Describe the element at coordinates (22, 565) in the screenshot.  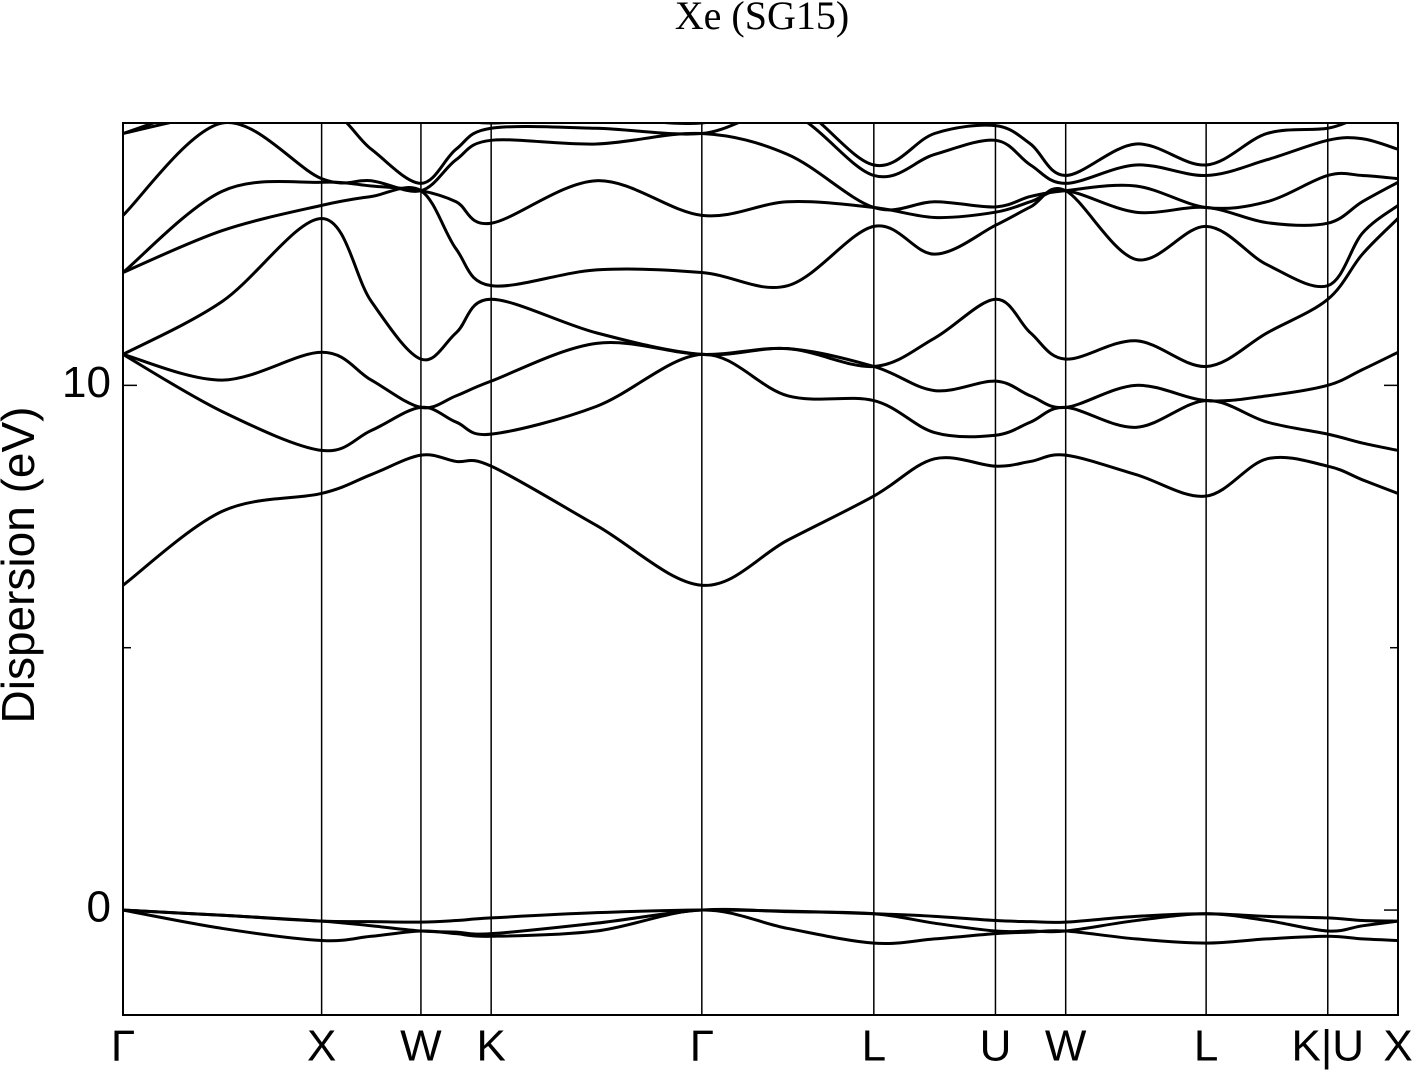
I see `y-axis-label: Dispersion (eV)` at that location.